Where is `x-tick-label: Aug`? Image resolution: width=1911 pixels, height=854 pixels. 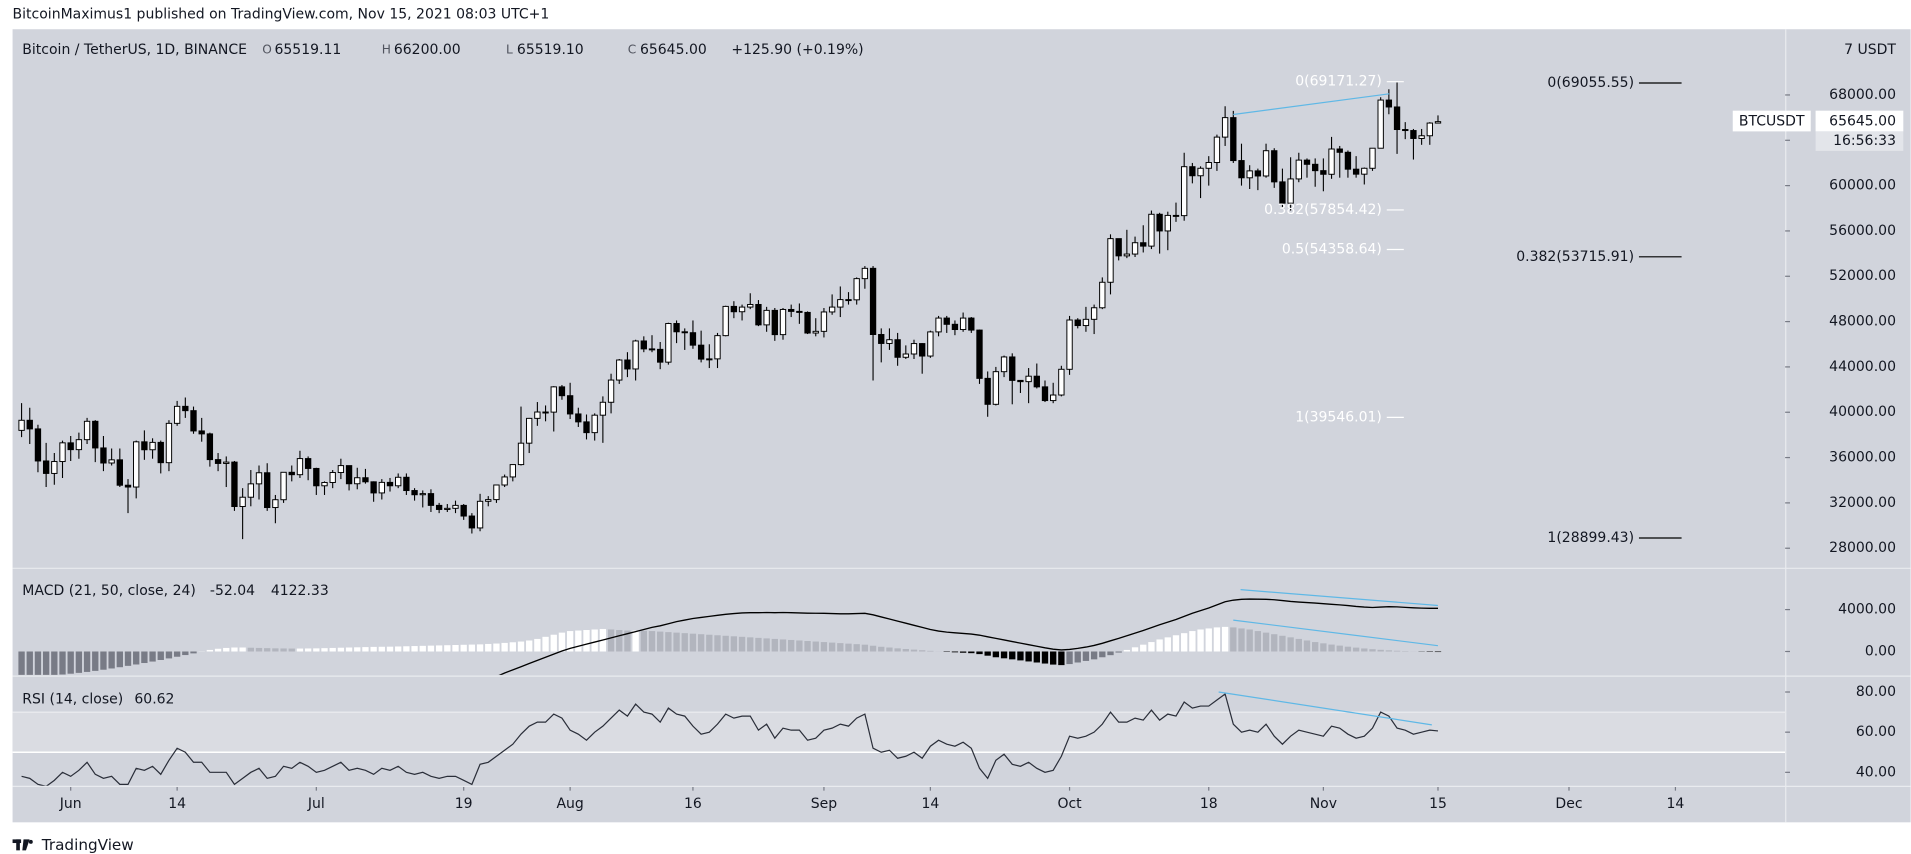
x-tick-label: Aug is located at coordinates (569, 804).